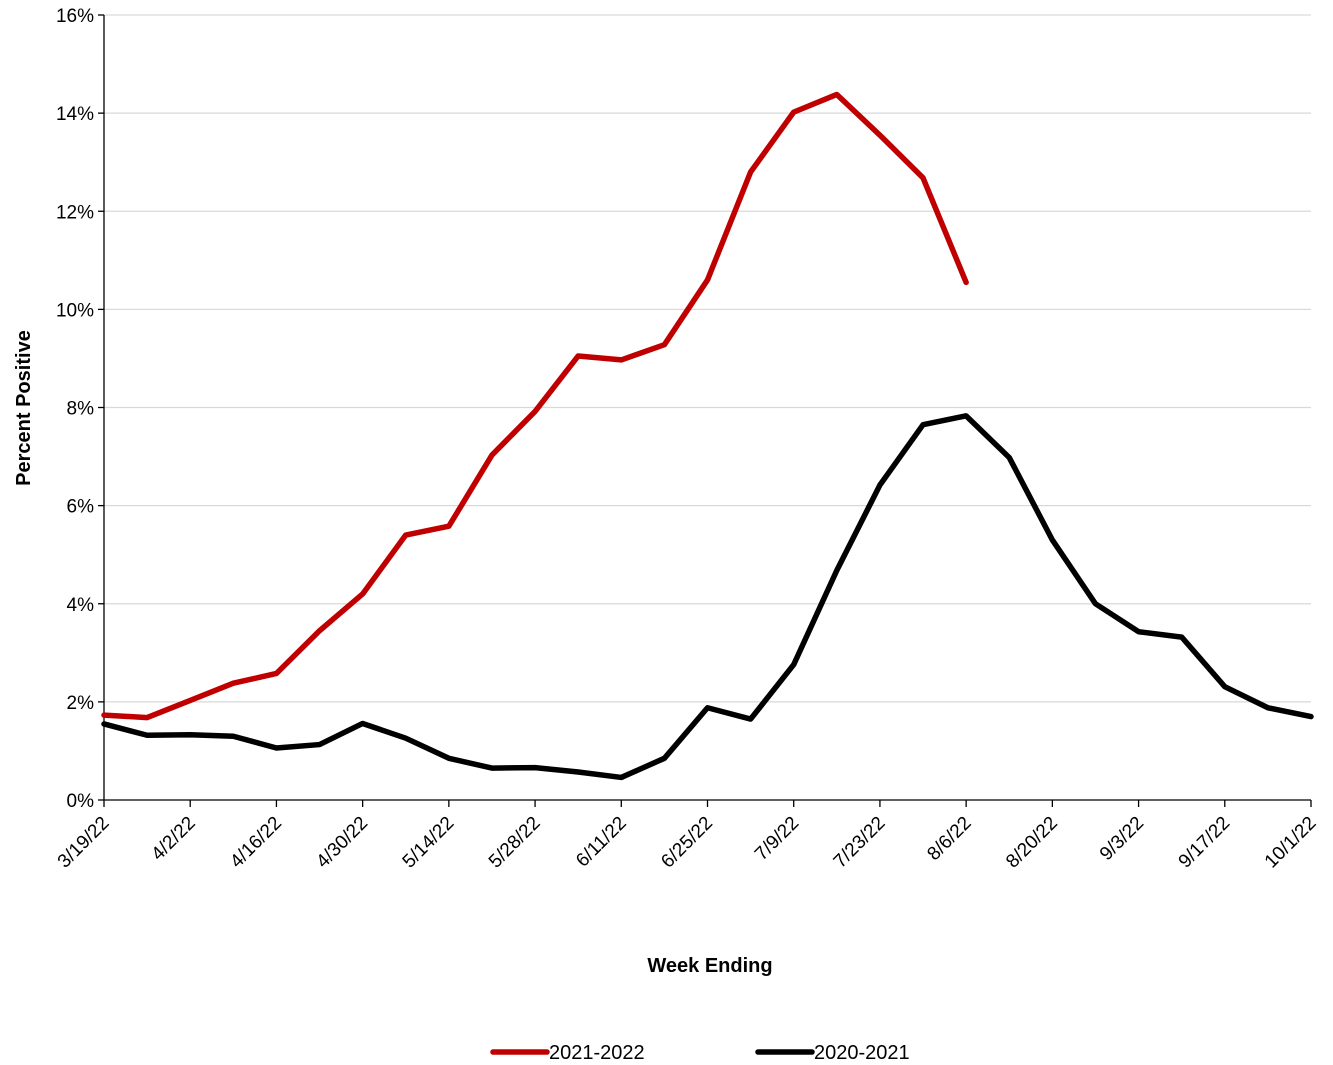 The width and height of the screenshot is (1333, 1065). I want to click on y-tick-label: 0%, so click(81, 801).